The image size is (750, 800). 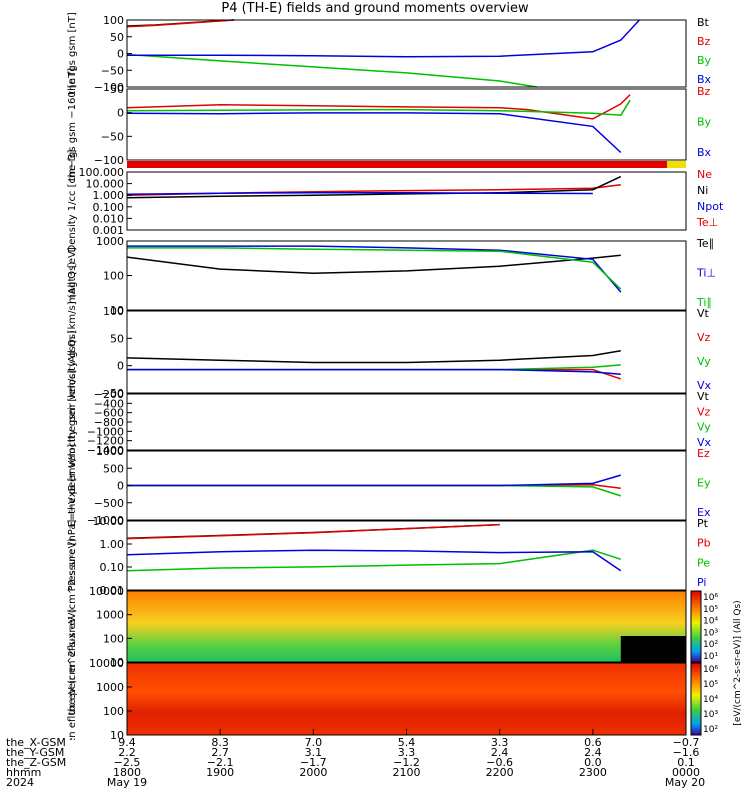 I want to click on ylabel-fgs_gsm_160: the fgs gsm −160 [nT], so click(x=72, y=124).